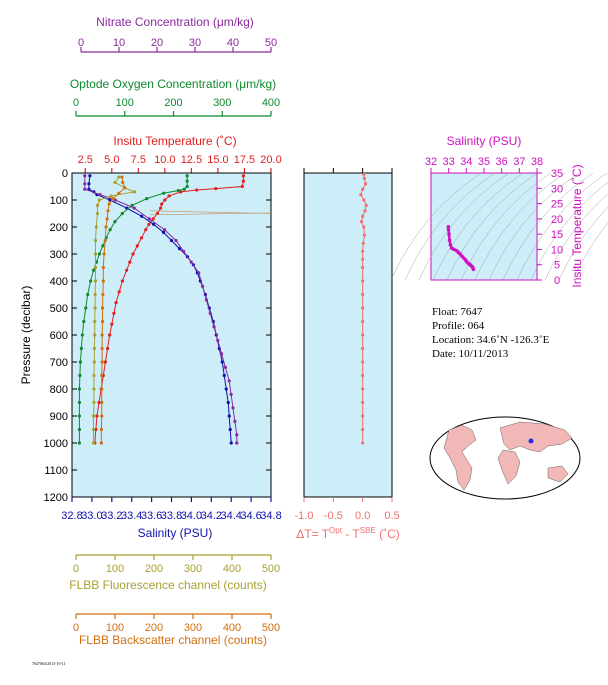 The image size is (608, 685). Describe the element at coordinates (557, 205) in the screenshot. I see `ts-right-tick-label: 25` at that location.